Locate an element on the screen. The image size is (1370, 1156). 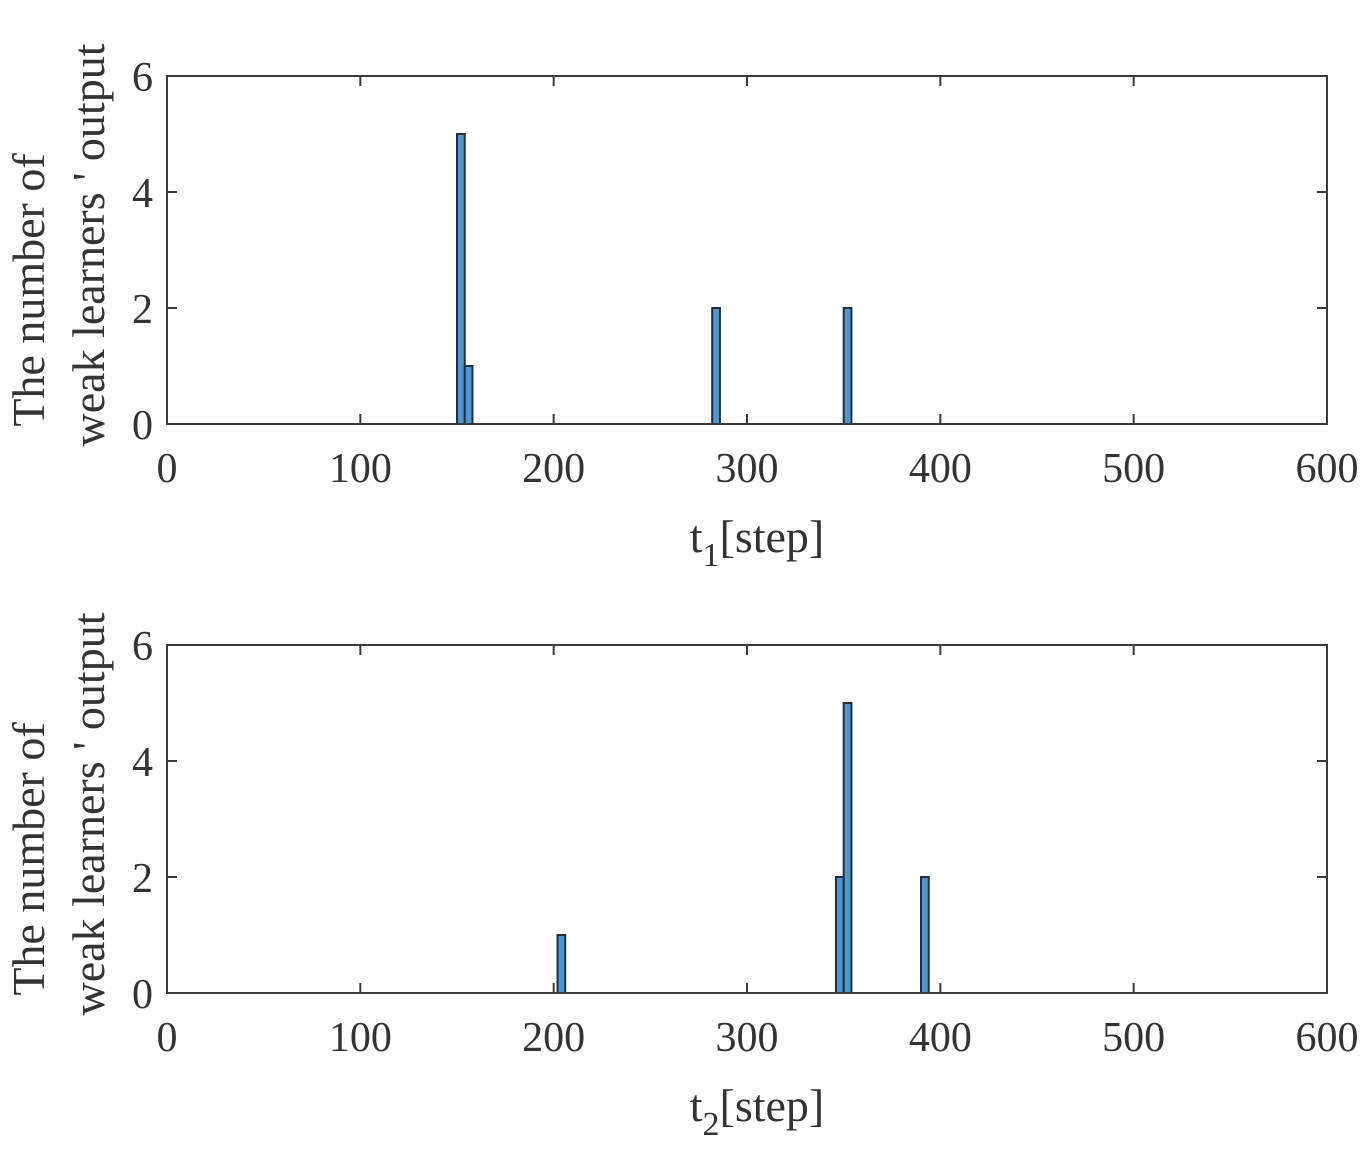
y-axis-label-line2-top: weak learners ' output is located at coordinates (88, 244).